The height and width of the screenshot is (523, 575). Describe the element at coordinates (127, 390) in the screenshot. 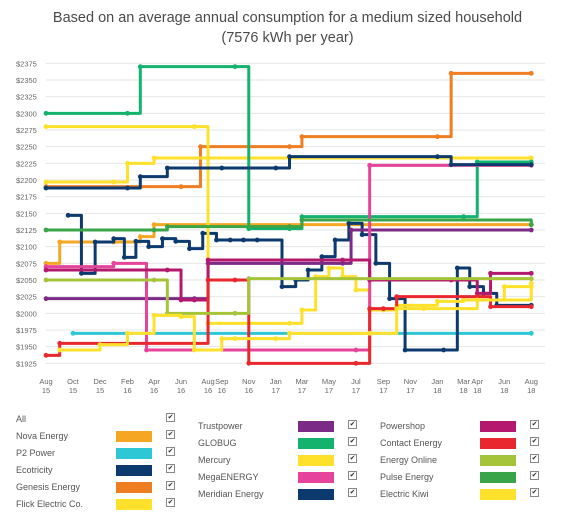

I see `x-tick-label: 16` at that location.